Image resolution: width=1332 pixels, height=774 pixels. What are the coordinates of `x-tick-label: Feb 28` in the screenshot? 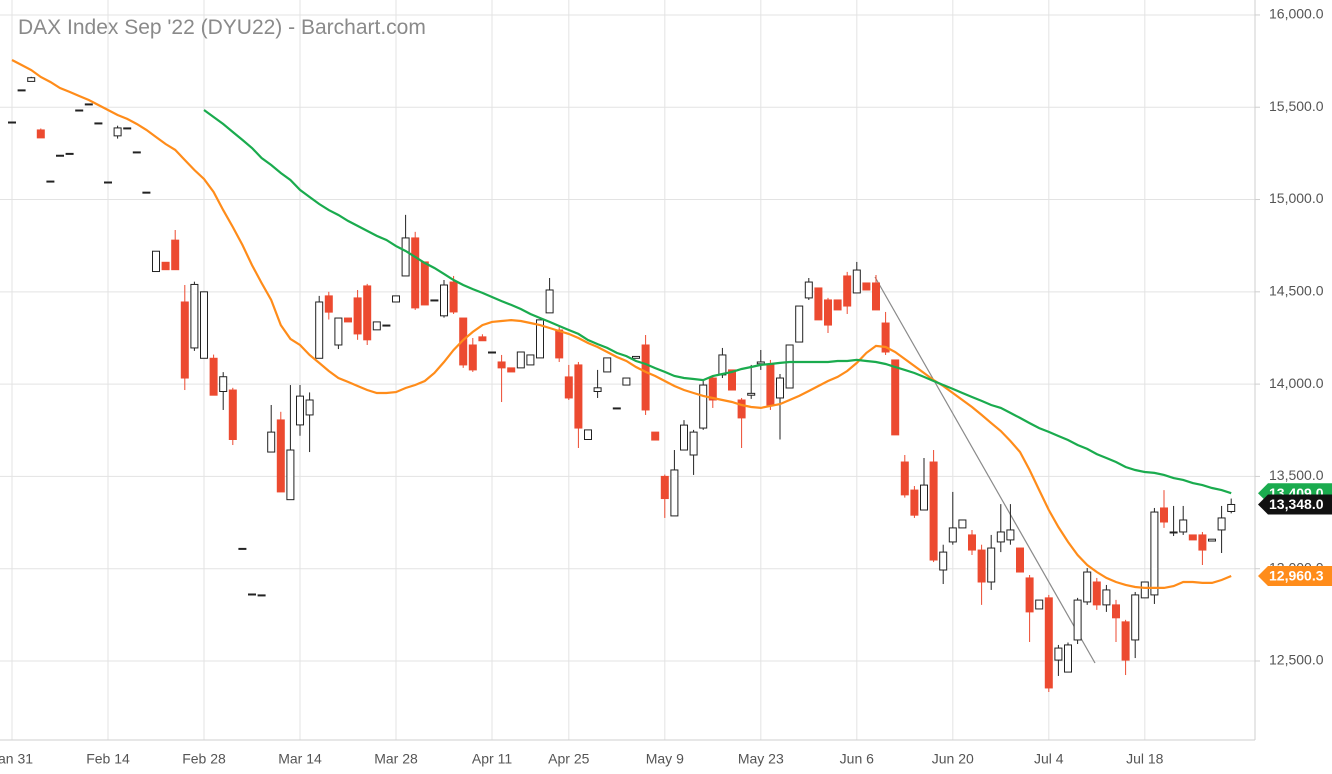 It's located at (204, 759).